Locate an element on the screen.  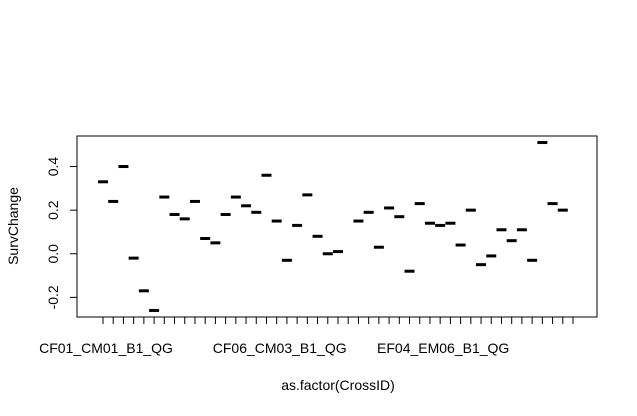
y-axis: -0.2 0.0 0.2 0.4 is located at coordinates (61, 233).